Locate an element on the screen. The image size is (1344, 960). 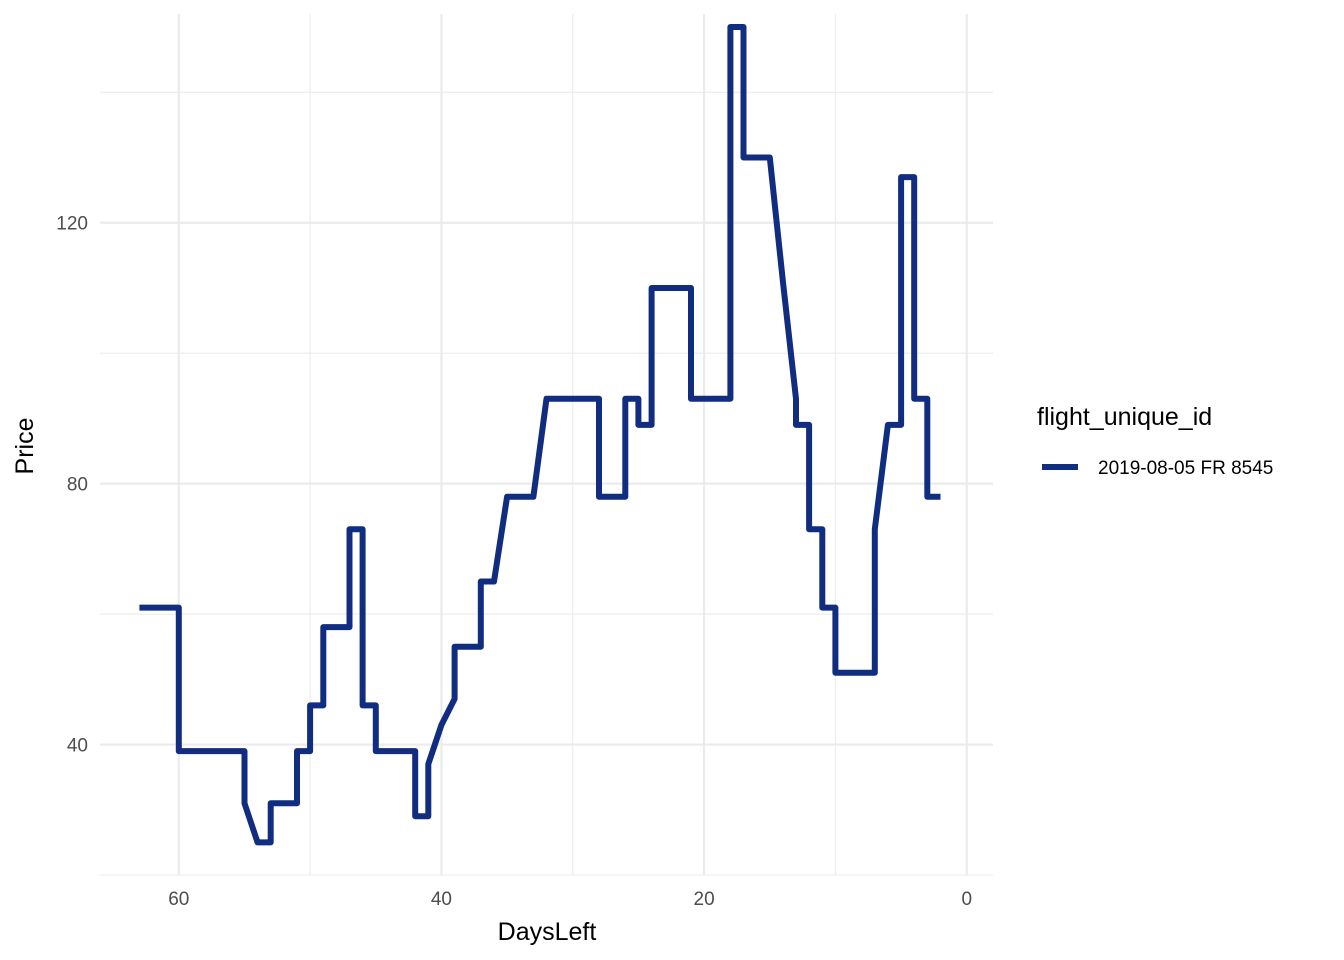
x-axis-tick-labels: 60 40 20 0 is located at coordinates (570, 899).